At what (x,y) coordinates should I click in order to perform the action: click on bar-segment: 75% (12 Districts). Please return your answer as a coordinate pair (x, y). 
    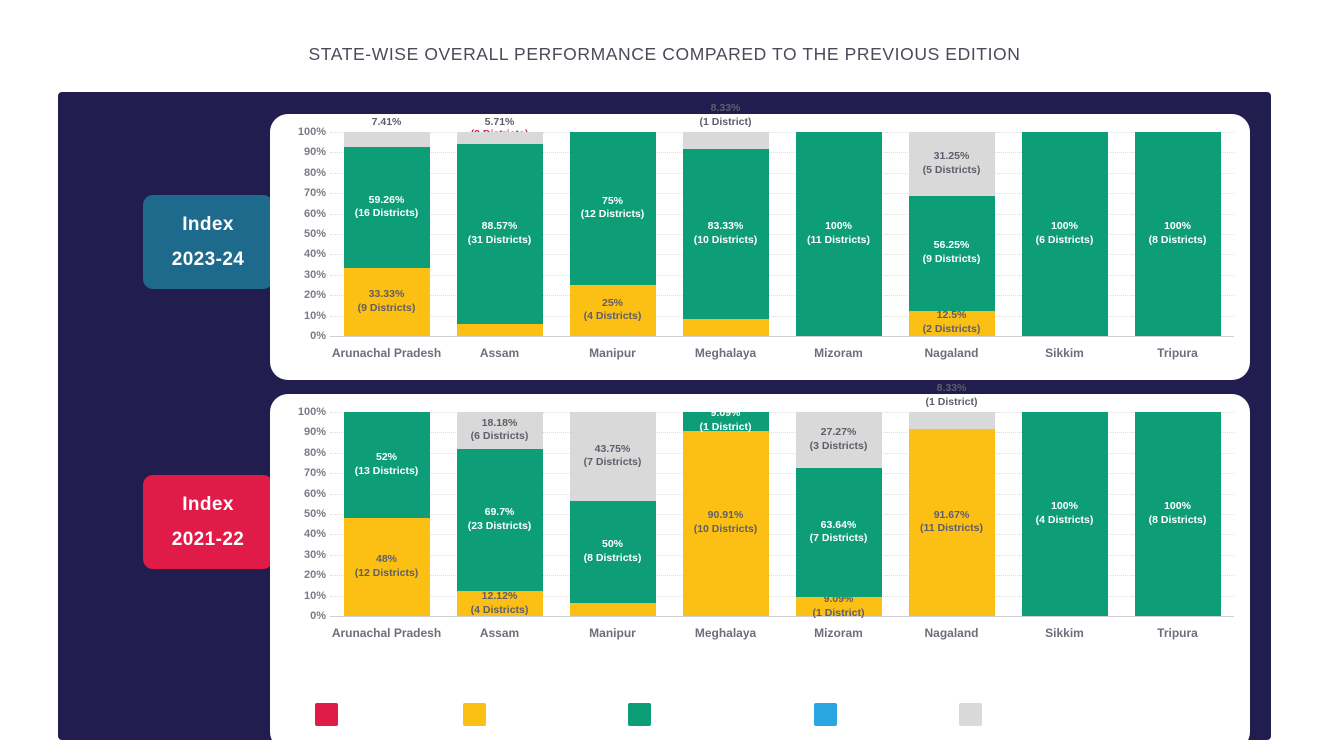
    Looking at the image, I should click on (612, 208).